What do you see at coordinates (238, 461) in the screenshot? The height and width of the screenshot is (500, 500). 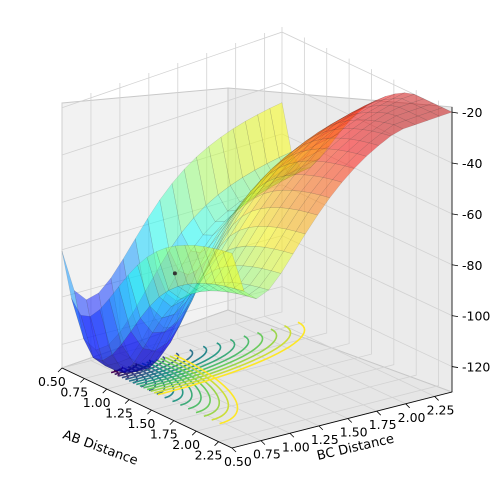 I see `y-tick-label: 0.50` at bounding box center [238, 461].